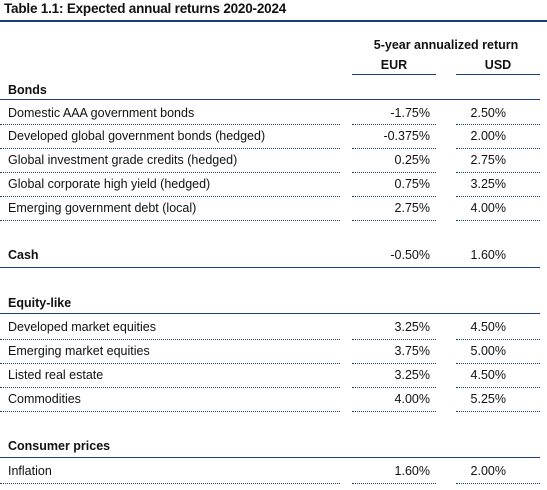  Describe the element at coordinates (488, 113) in the screenshot. I see `row-usd-value: 2.50%` at that location.